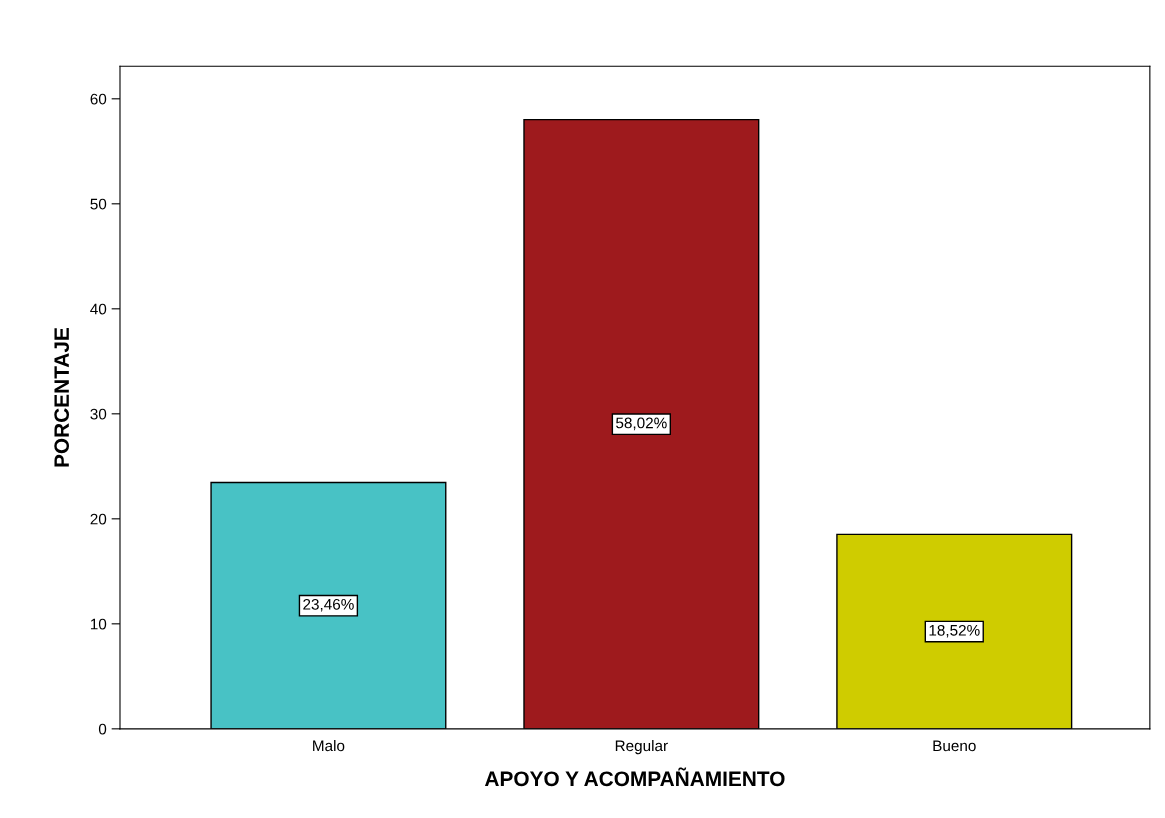 This screenshot has width=1165, height=818. What do you see at coordinates (98, 309) in the screenshot?
I see `y-tick-label: 40` at bounding box center [98, 309].